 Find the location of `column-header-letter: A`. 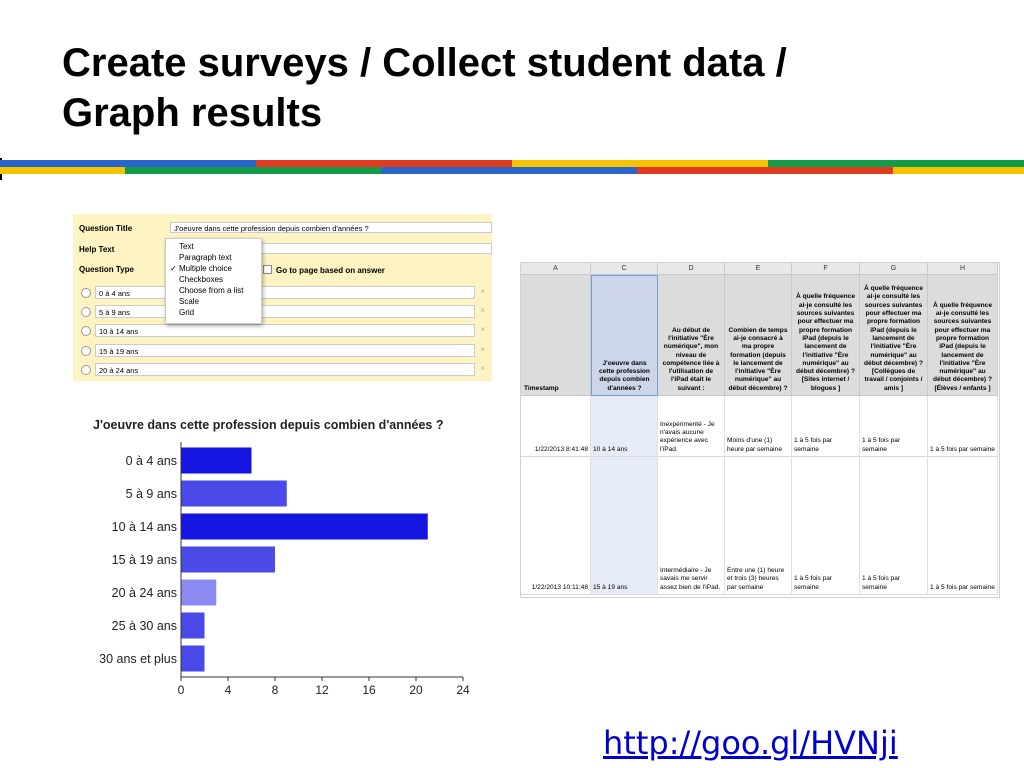

column-header-letter: A is located at coordinates (556, 269).